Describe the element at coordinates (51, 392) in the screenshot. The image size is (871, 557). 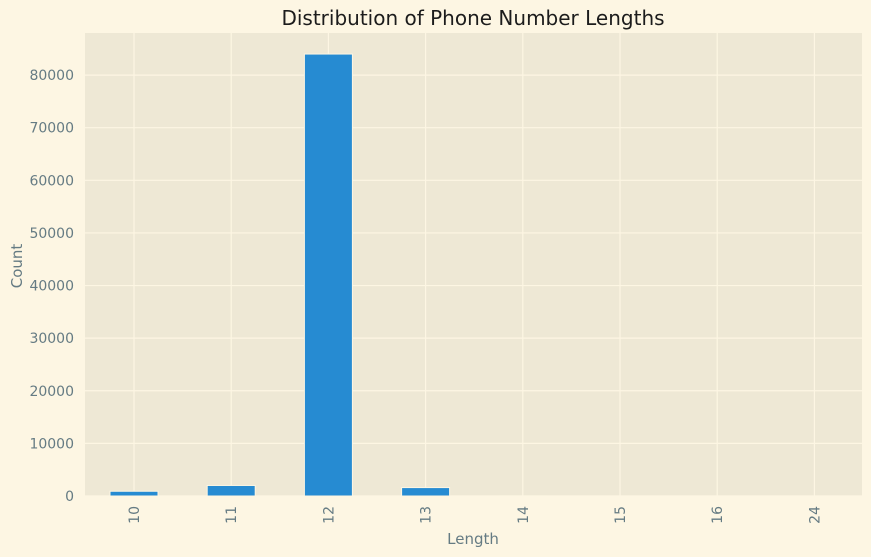
I see `y-tick-label: 20000` at that location.